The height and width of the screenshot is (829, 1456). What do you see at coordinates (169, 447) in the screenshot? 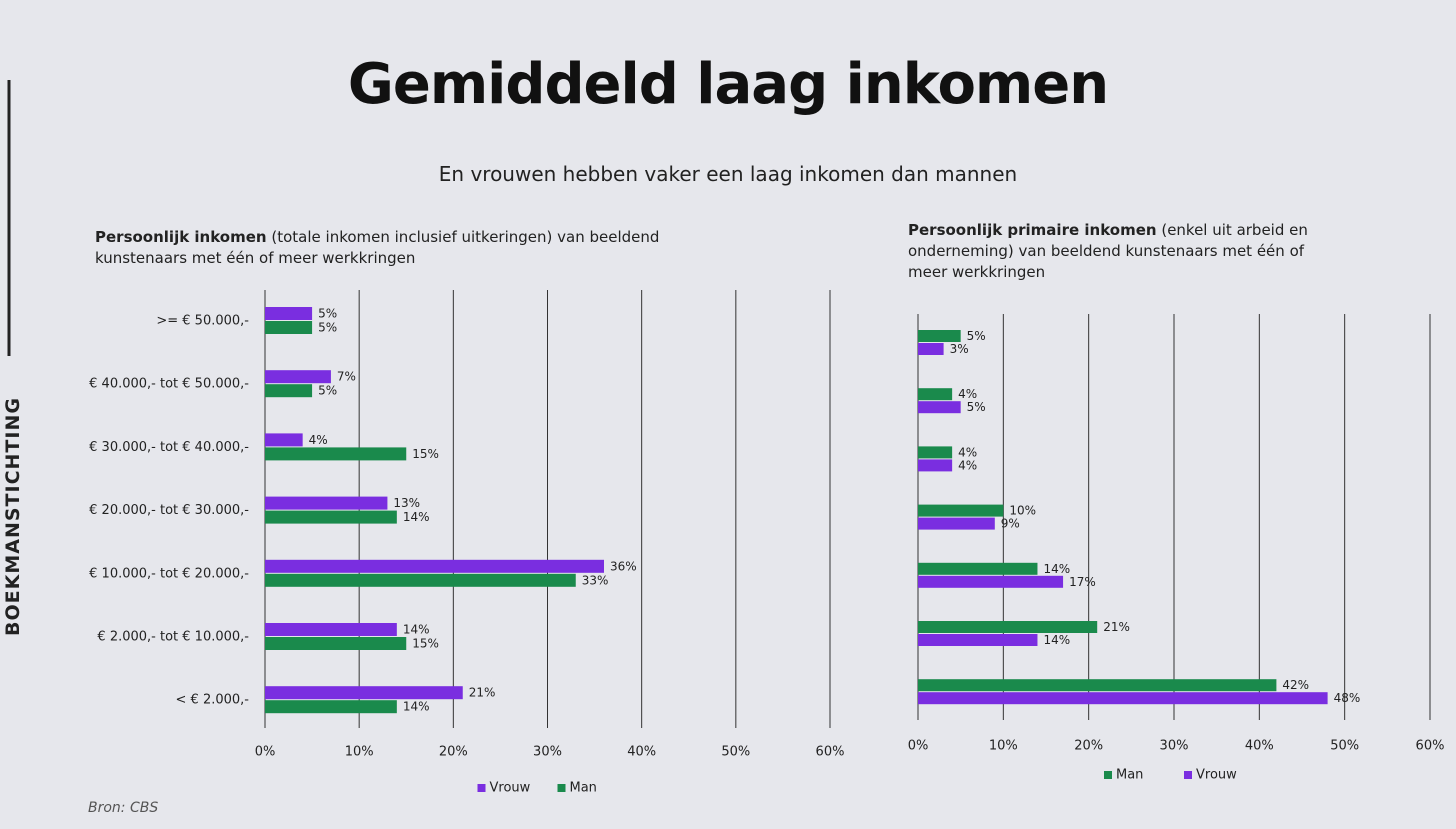
I see `y-tick-label: € 30.000,- tot € 40.000,-` at bounding box center [169, 447].